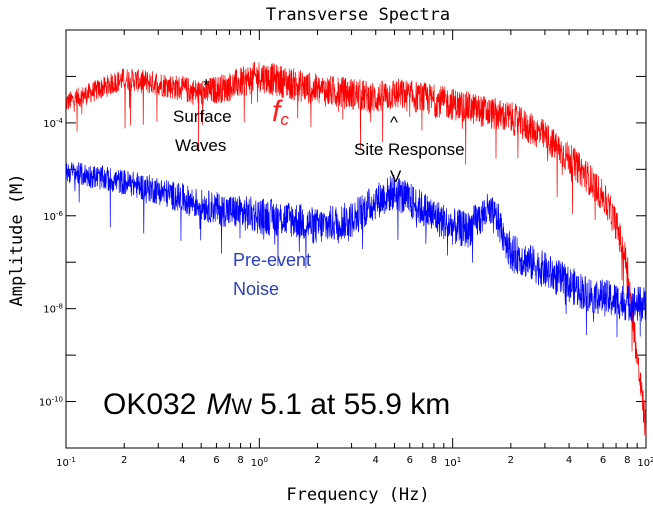  What do you see at coordinates (66, 462) in the screenshot?
I see `x-tick-label: 10⁻¹` at bounding box center [66, 462].